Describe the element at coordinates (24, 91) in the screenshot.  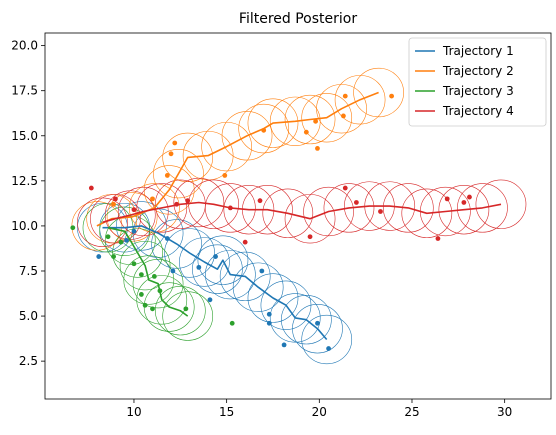
I see `y-tick-label: 17.5` at that location.